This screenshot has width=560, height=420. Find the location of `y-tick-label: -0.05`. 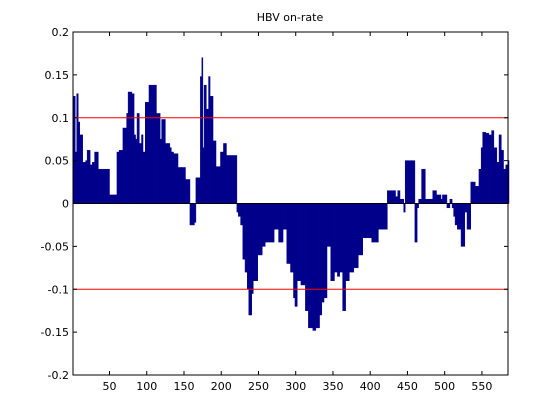

y-tick-label: -0.05 is located at coordinates (55, 246).